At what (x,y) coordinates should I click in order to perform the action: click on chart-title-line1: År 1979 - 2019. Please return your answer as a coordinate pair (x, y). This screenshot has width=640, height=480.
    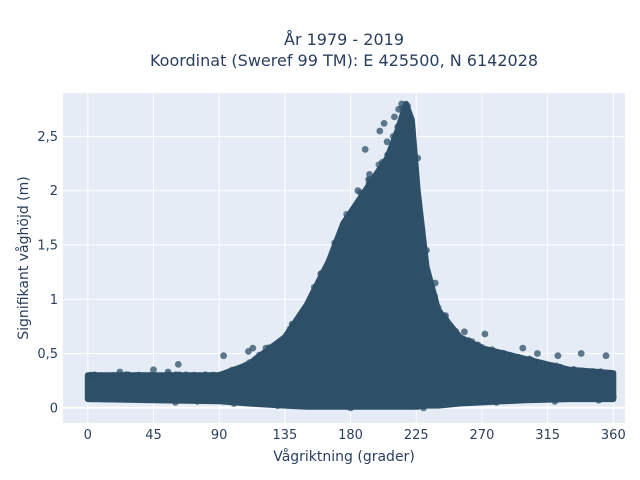
    Looking at the image, I should click on (344, 39).